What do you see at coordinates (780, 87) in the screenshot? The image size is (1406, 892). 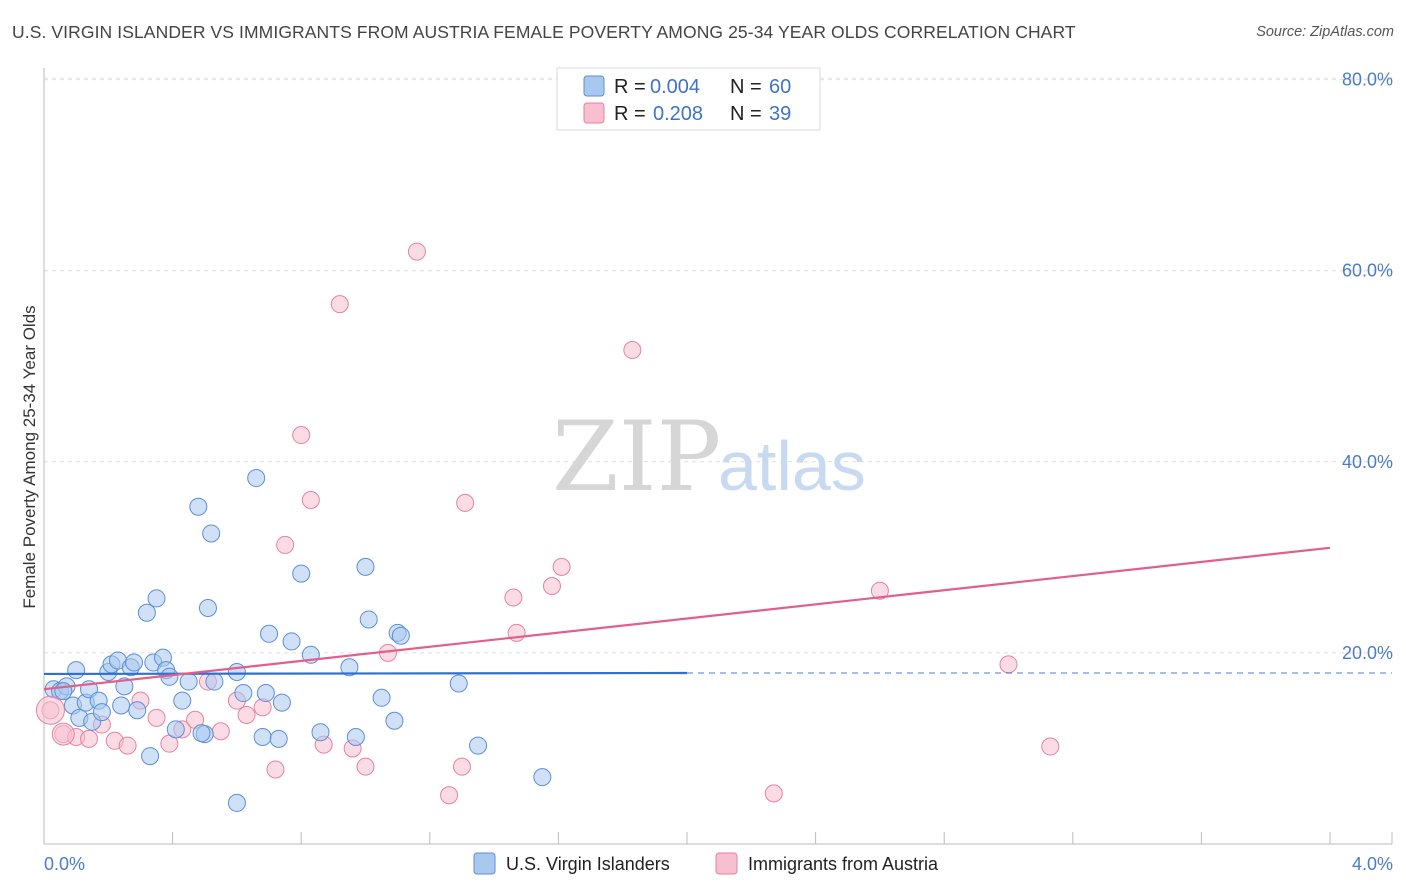 I see `legend-n-value-blue: 60` at bounding box center [780, 87].